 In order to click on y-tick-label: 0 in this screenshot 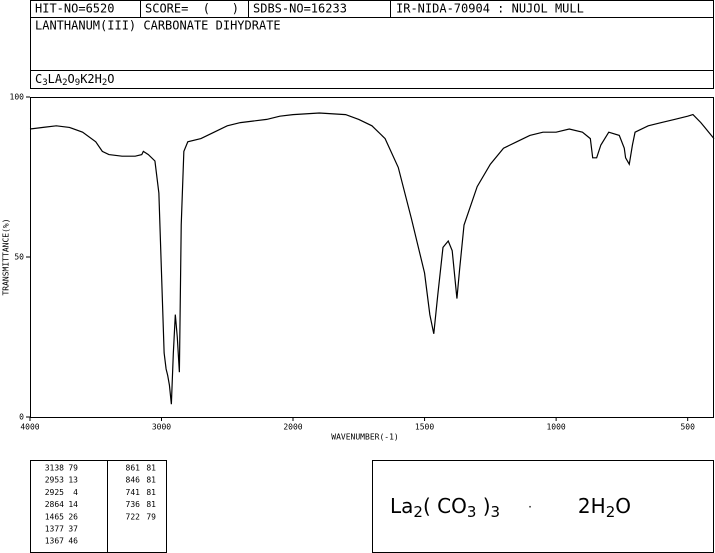, I will do `click(21, 417)`.